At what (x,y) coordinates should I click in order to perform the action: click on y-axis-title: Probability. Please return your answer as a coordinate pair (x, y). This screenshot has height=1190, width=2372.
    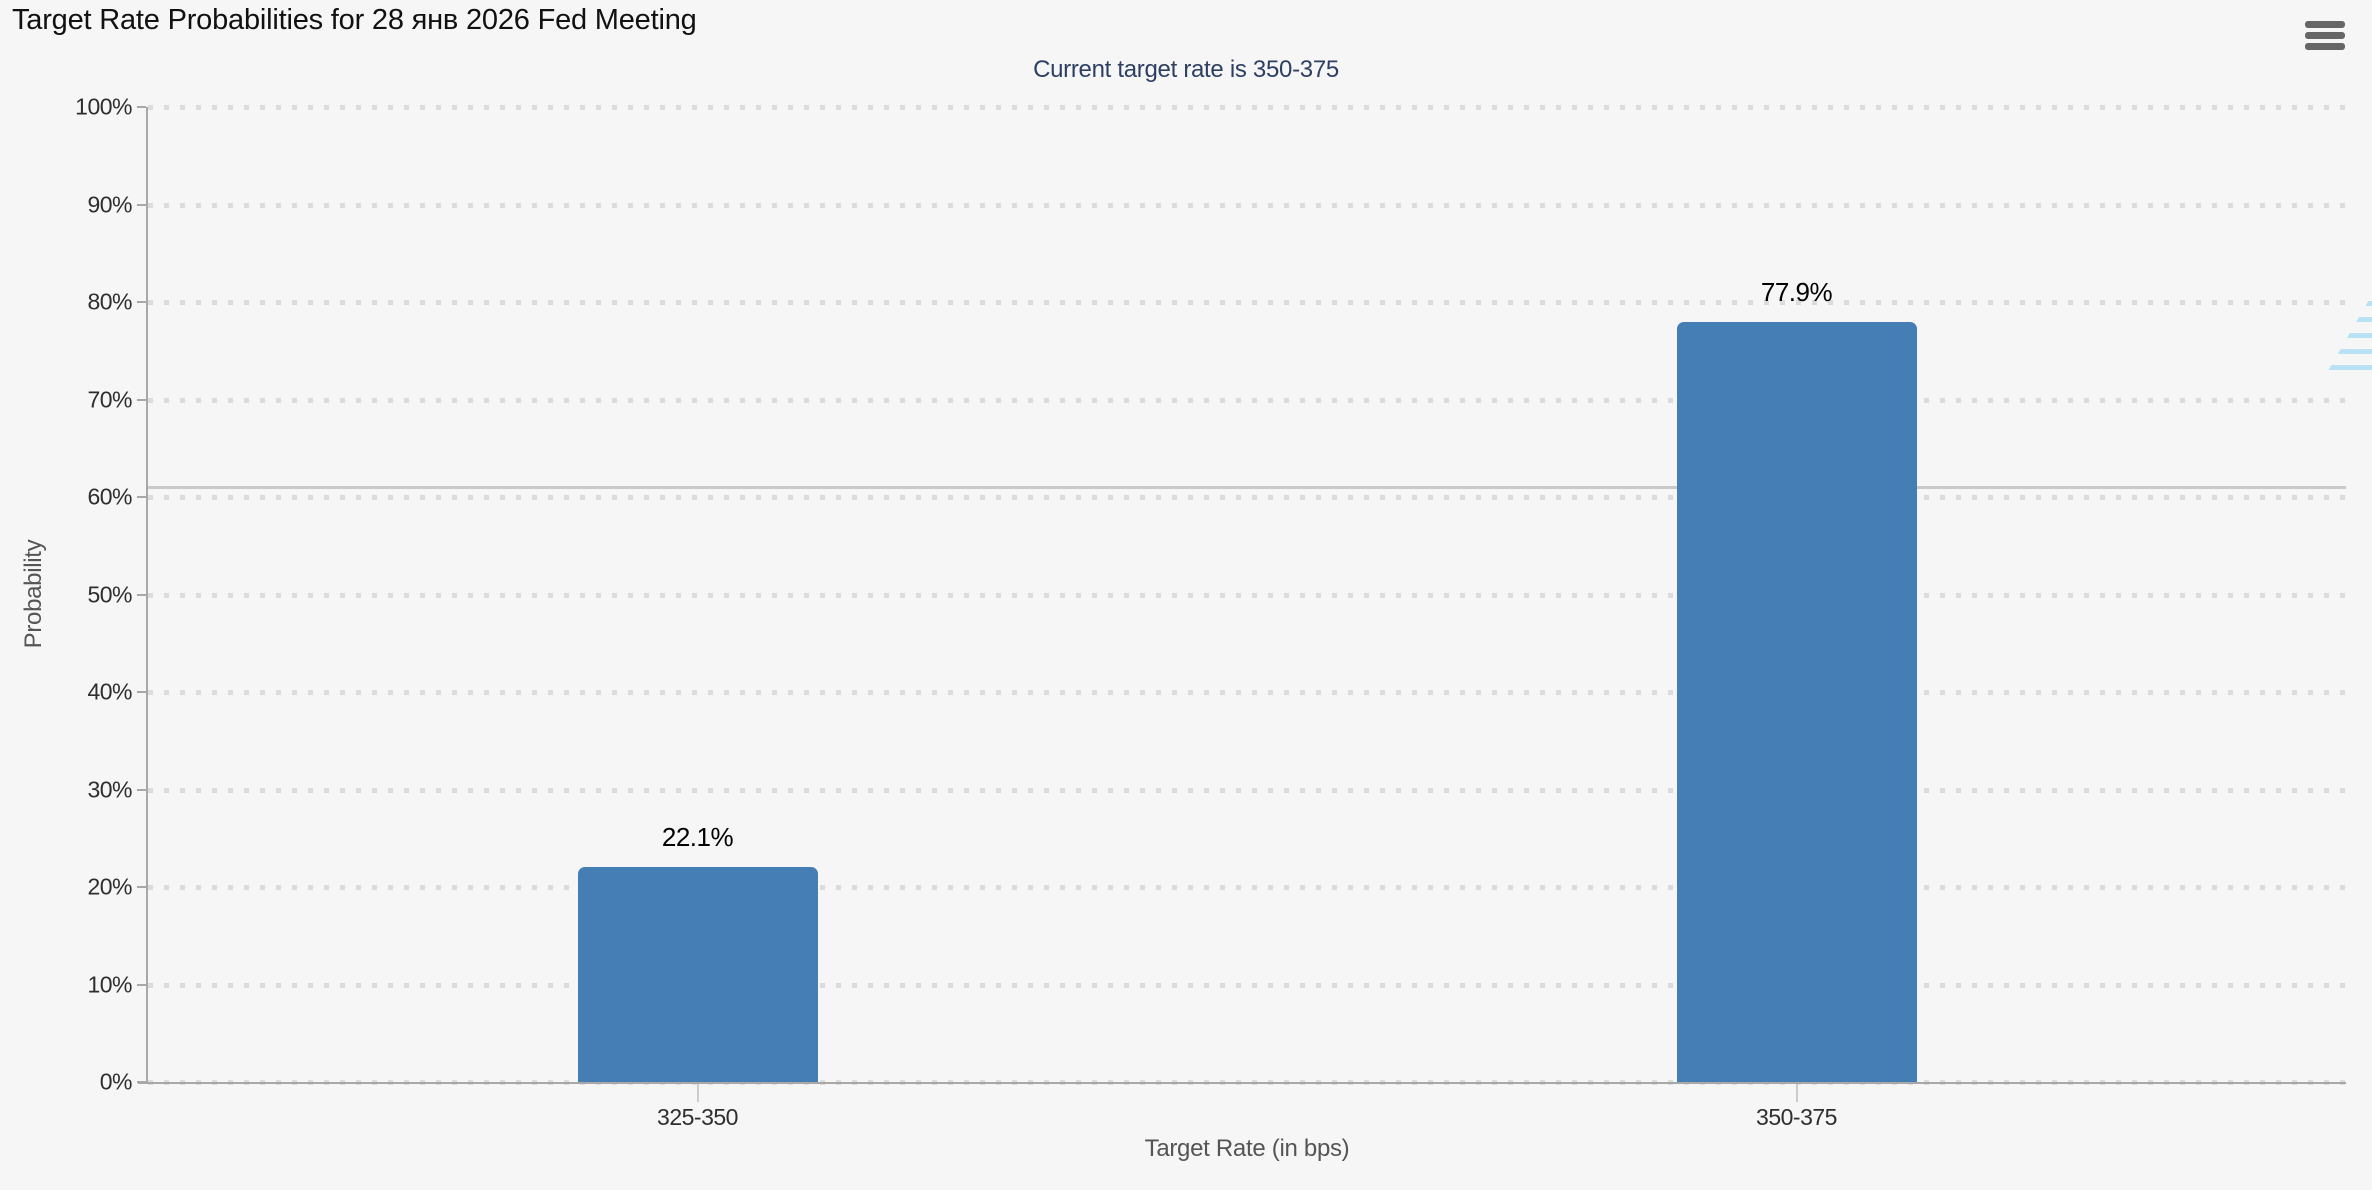
    Looking at the image, I should click on (33, 594).